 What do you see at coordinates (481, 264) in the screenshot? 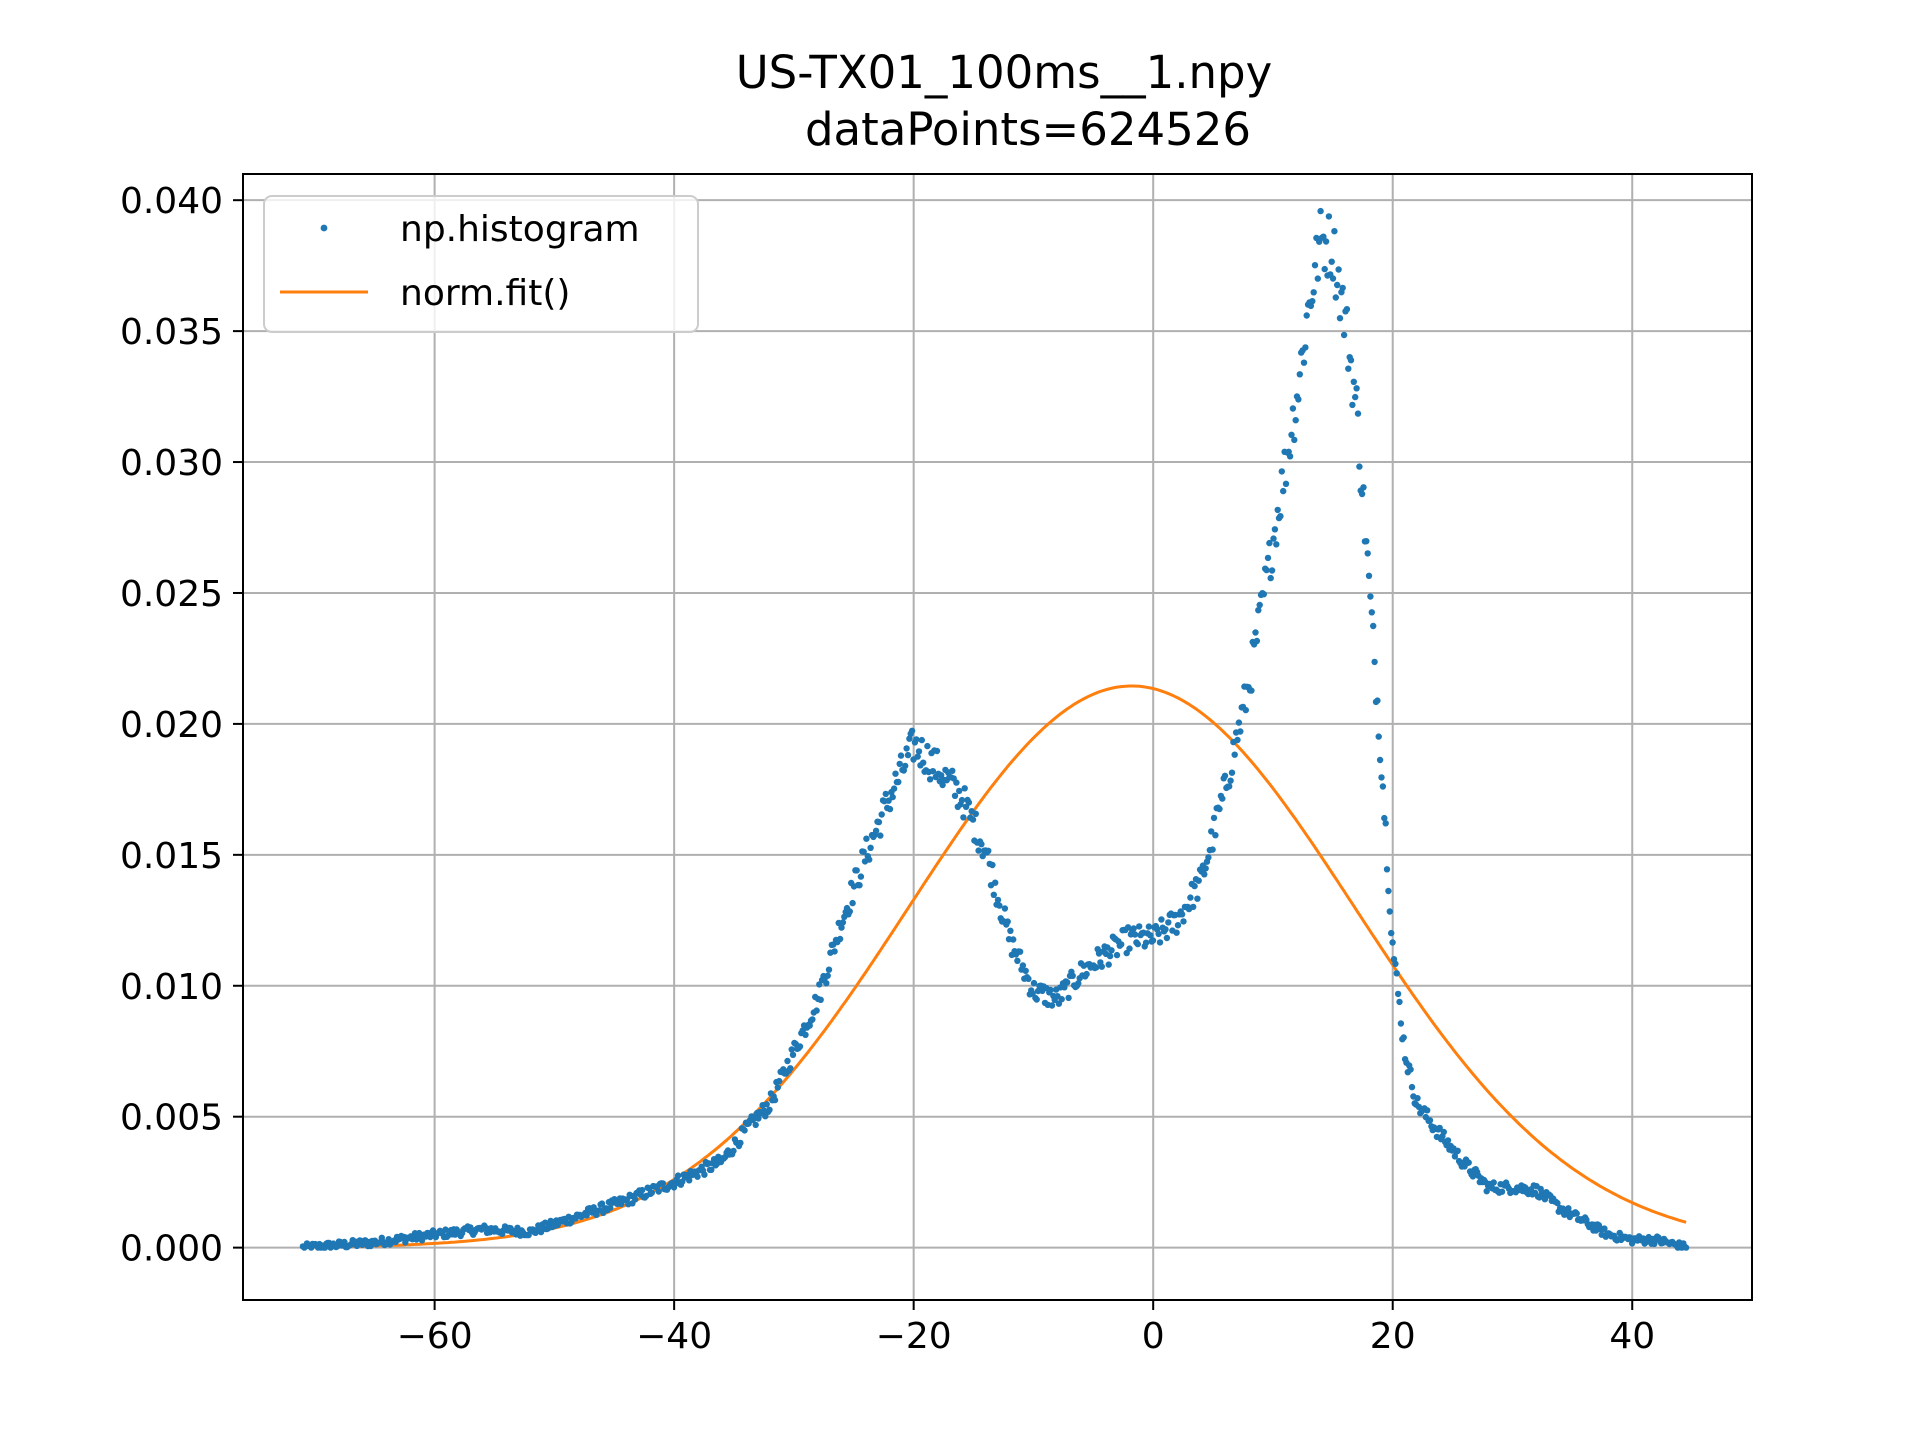
I see `legend-box` at bounding box center [481, 264].